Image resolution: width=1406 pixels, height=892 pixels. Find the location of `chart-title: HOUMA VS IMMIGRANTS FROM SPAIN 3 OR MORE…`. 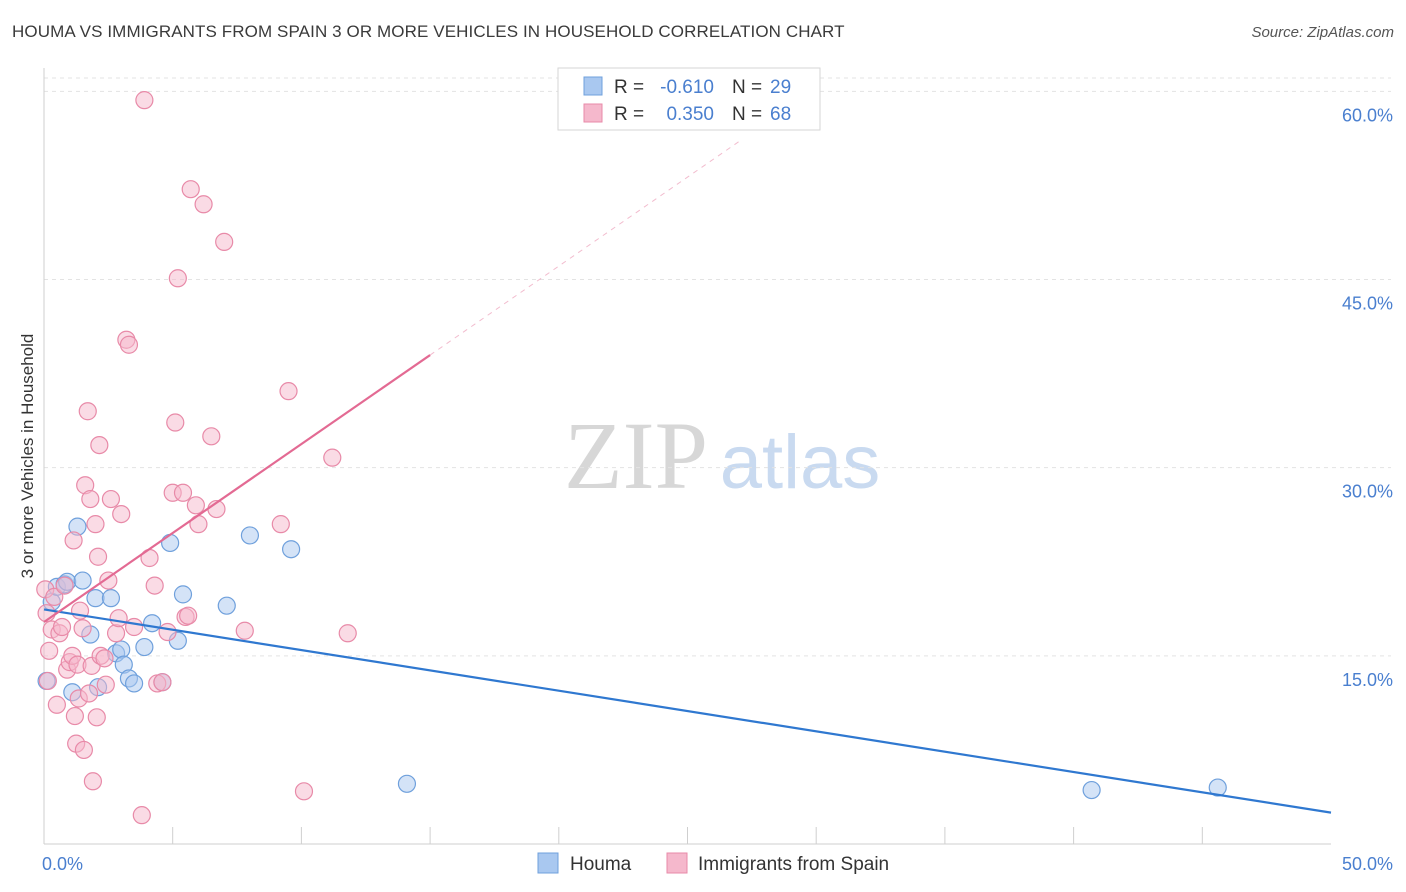

chart-title: HOUMA VS IMMIGRANTS FROM SPAIN 3 OR MORE… is located at coordinates (428, 31).